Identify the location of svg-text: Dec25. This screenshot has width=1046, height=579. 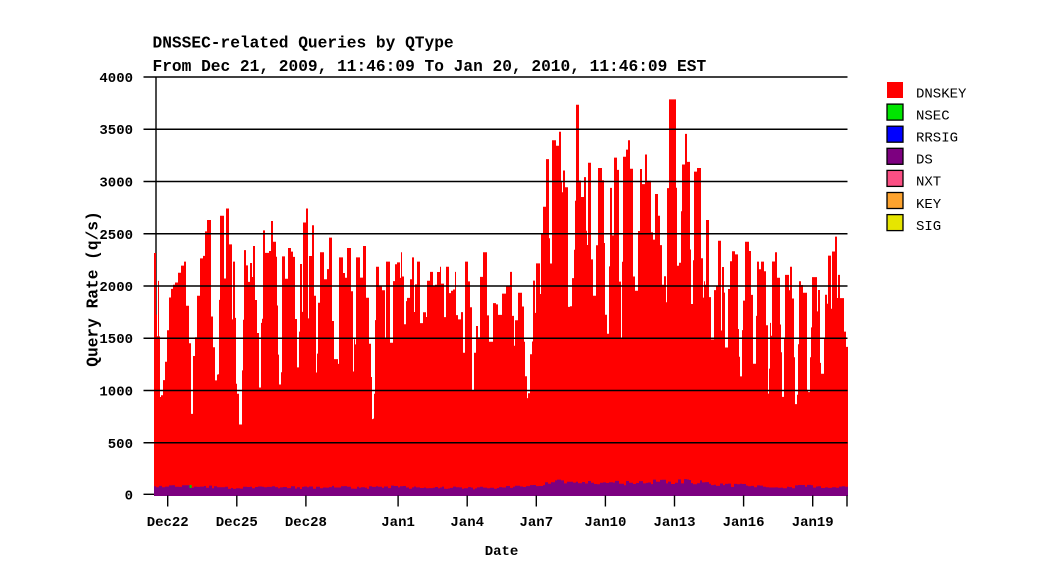
(237, 523).